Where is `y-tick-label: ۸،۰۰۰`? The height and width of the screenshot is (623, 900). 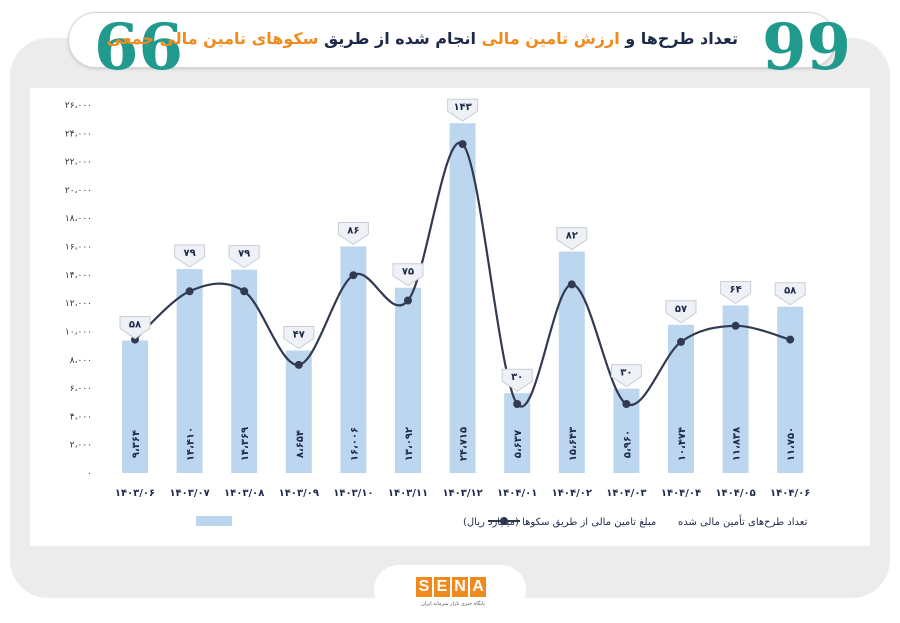 y-tick-label: ۸،۰۰۰ is located at coordinates (81, 361).